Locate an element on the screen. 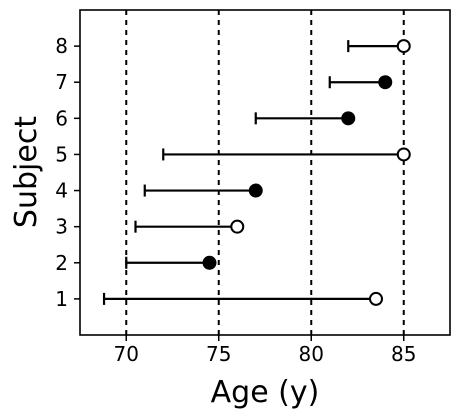  y-tick-label-8: 8 is located at coordinates (61, 46).